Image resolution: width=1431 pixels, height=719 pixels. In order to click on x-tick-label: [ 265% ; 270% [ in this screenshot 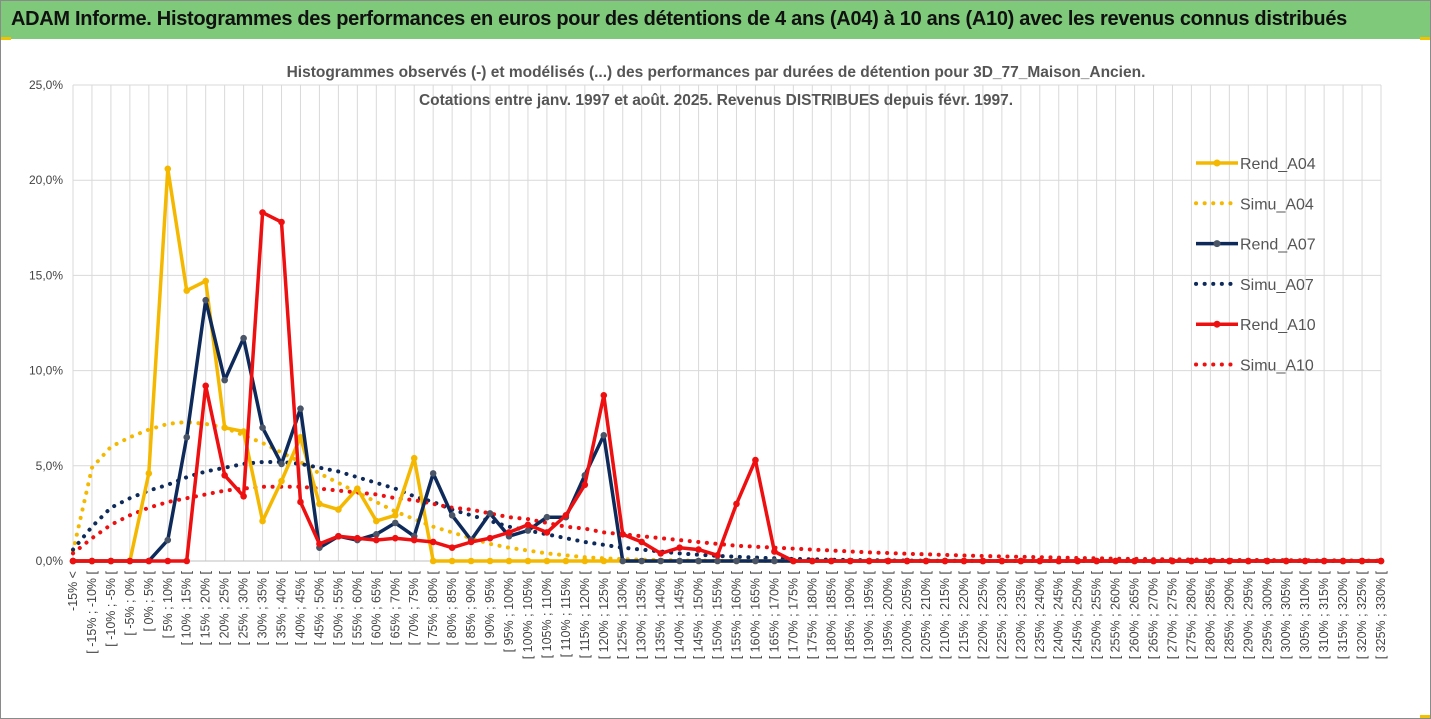, I will do `click(1154, 614)`.